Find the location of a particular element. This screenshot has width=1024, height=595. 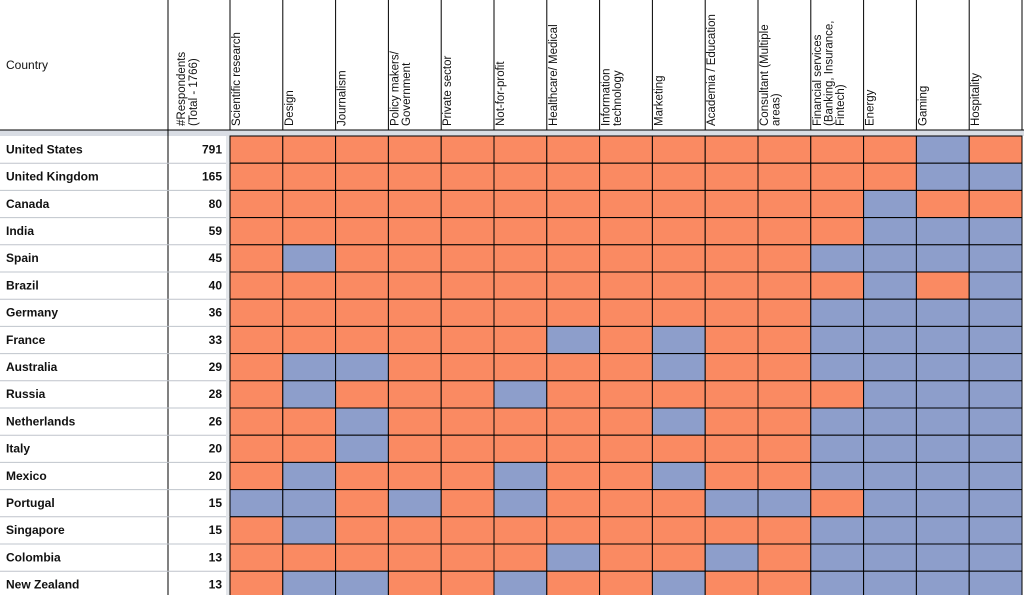

row-count-5: 45 is located at coordinates (216, 258).